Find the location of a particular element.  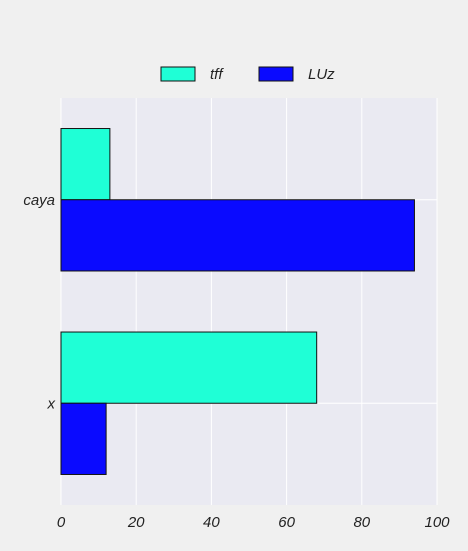

bar-tff-x is located at coordinates (189, 367).